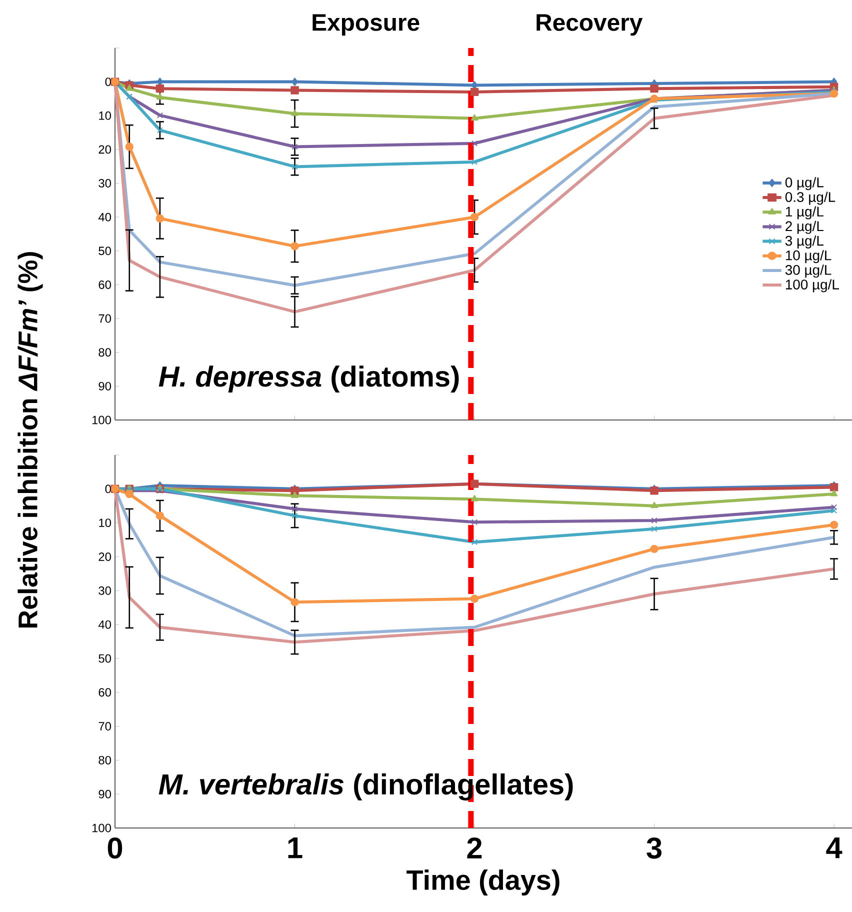 The width and height of the screenshot is (852, 912). What do you see at coordinates (810, 198) in the screenshot?
I see `legend-label: 0.3 µg/L` at bounding box center [810, 198].